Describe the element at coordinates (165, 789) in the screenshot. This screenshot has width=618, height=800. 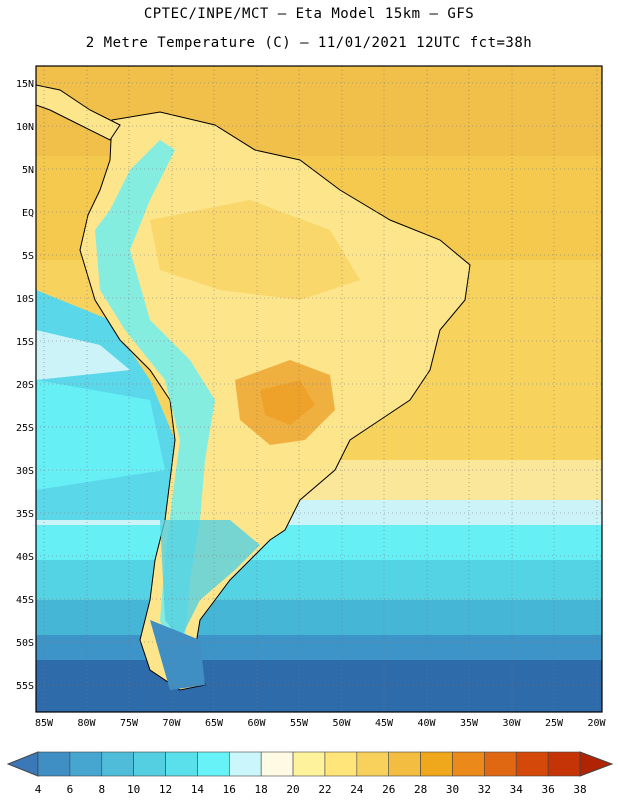
I see `colorbar-label: 12` at that location.